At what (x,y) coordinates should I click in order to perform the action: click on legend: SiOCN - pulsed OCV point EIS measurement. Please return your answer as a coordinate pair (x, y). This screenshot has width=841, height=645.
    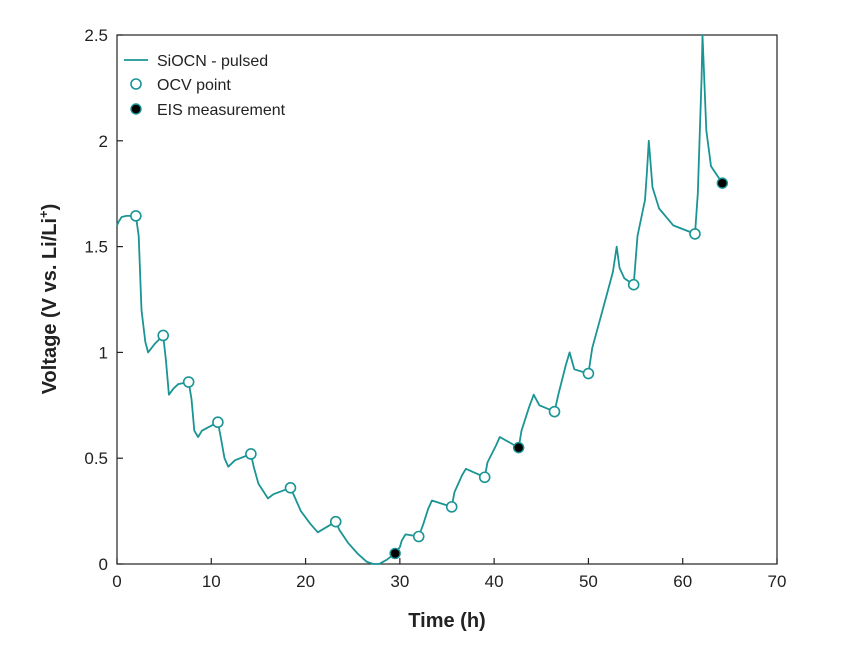
    Looking at the image, I should click on (205, 86).